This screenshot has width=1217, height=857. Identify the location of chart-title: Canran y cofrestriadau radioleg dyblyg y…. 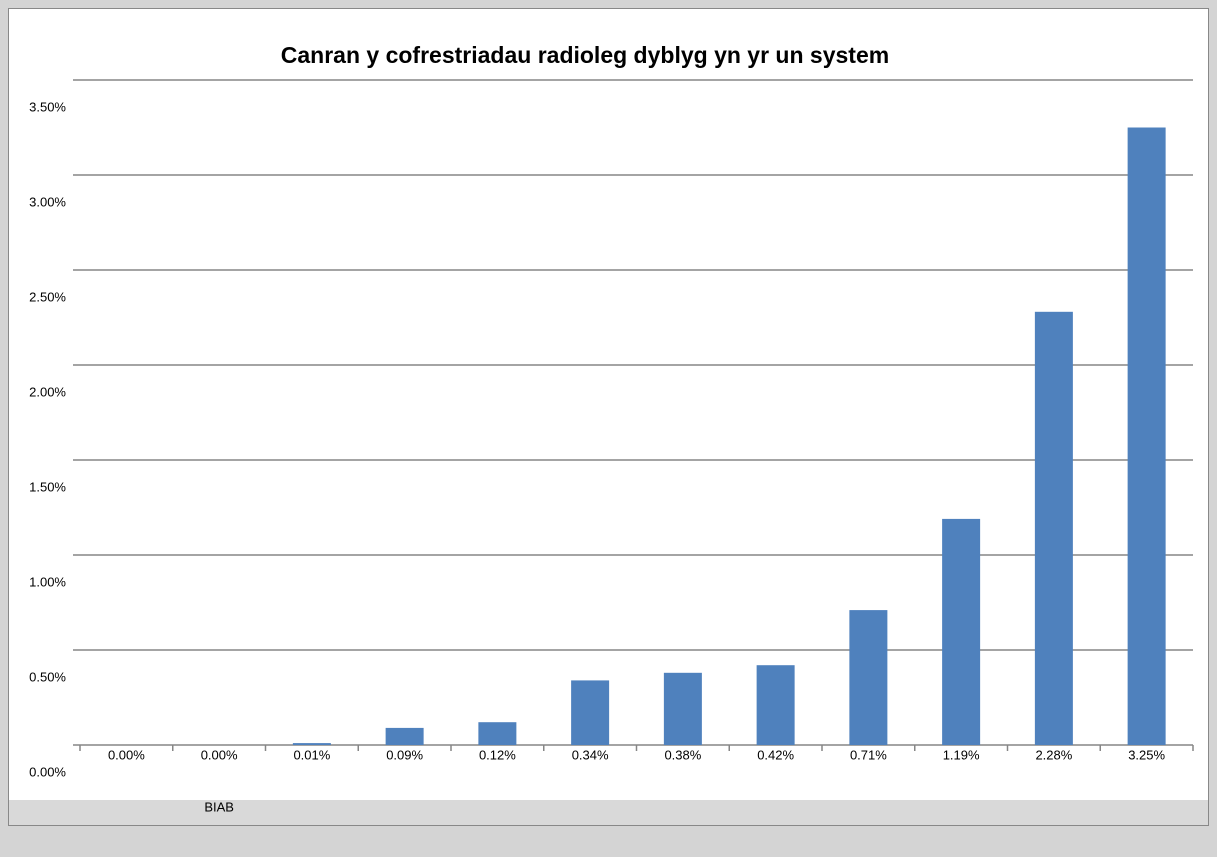
(585, 55).